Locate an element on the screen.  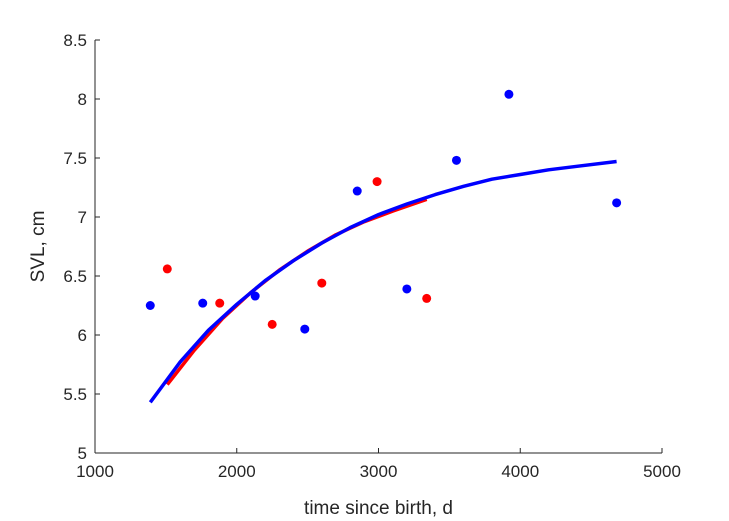
y-tick-label: 7 is located at coordinates (82, 217).